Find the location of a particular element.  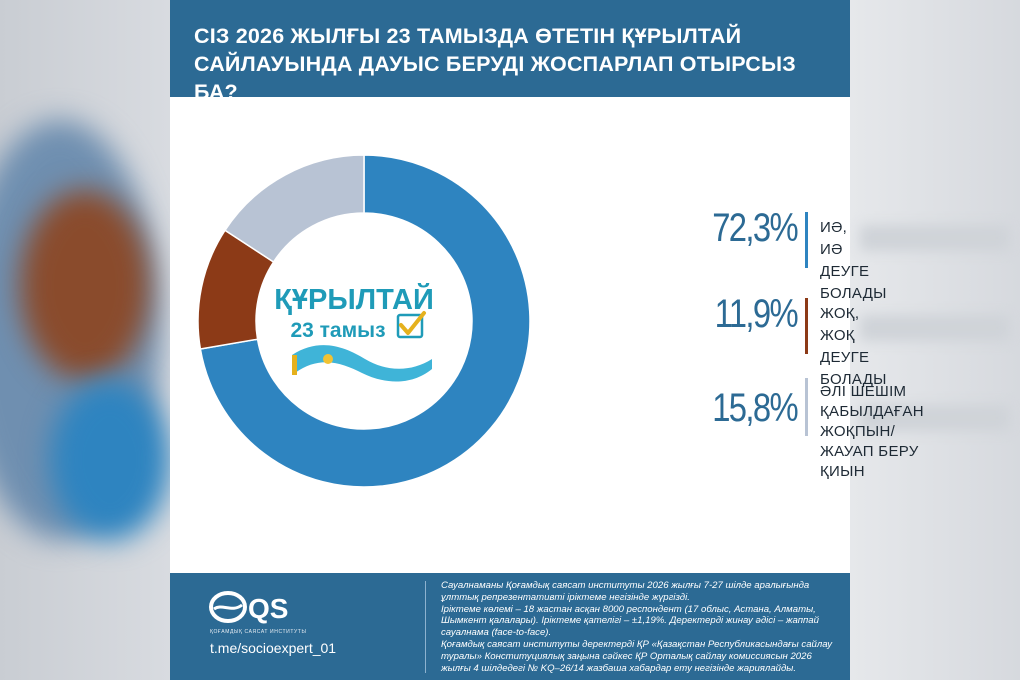

label-line: ИӘ ДЕУГЕ БОЛАДЫ is located at coordinates (853, 271).